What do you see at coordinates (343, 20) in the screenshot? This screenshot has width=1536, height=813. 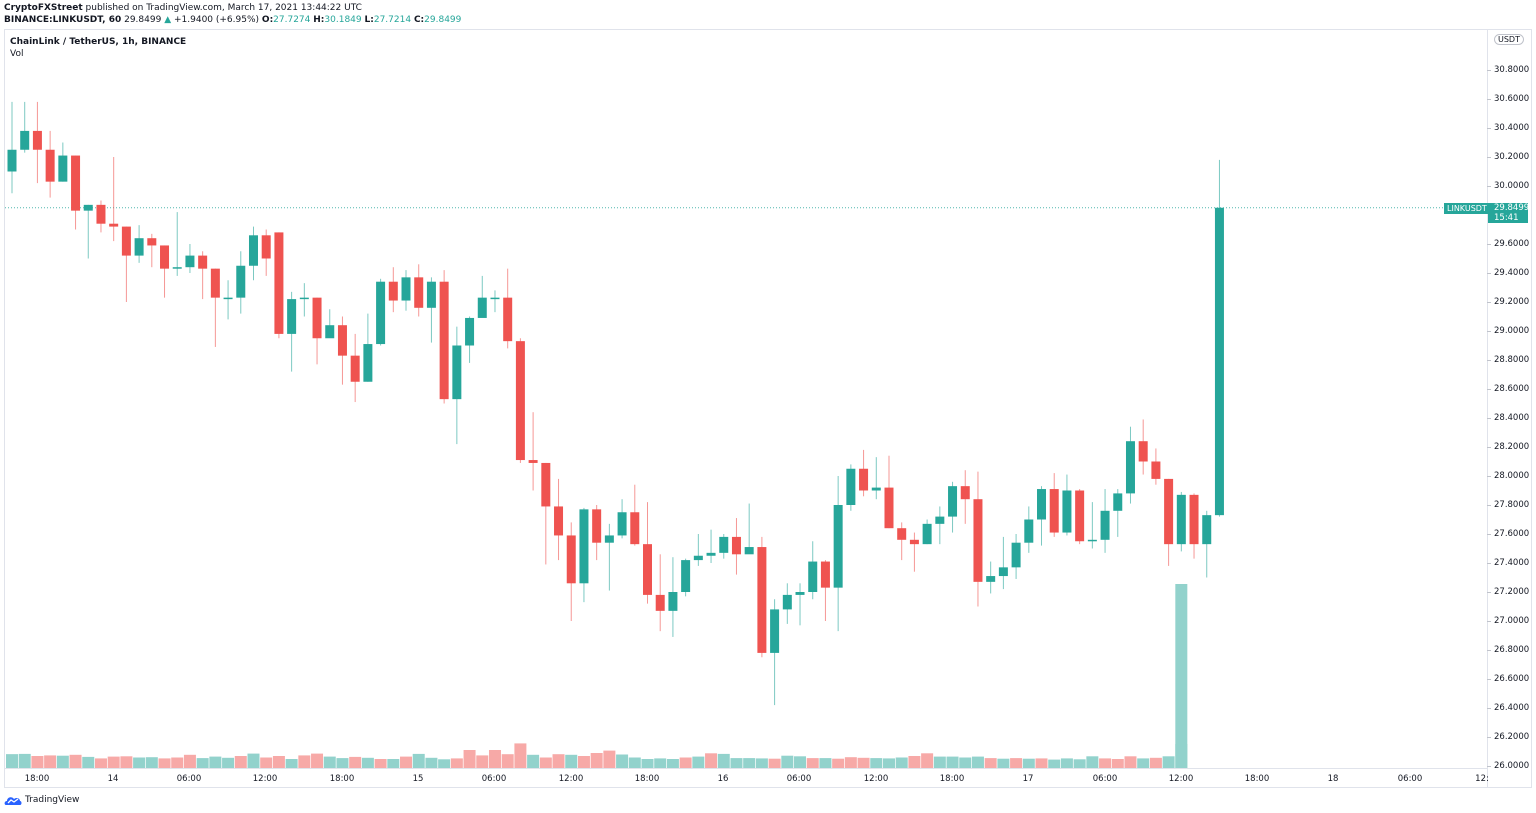 I see `high-value: 30.1849` at bounding box center [343, 20].